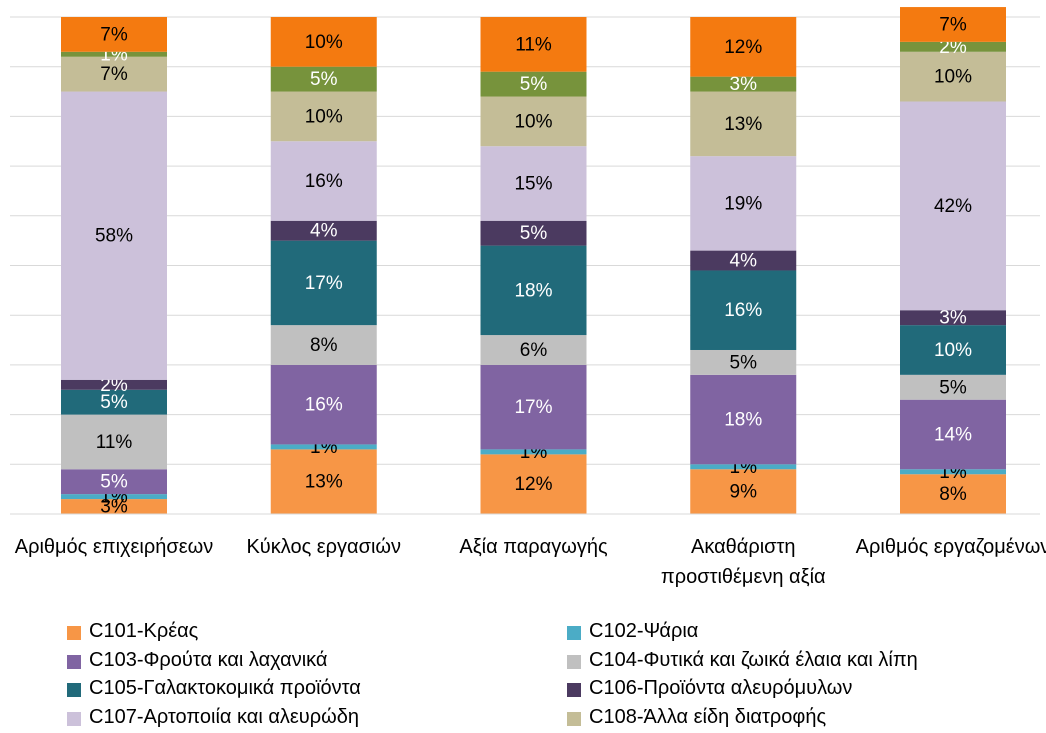  I want to click on data-label: 14%, so click(953, 434).